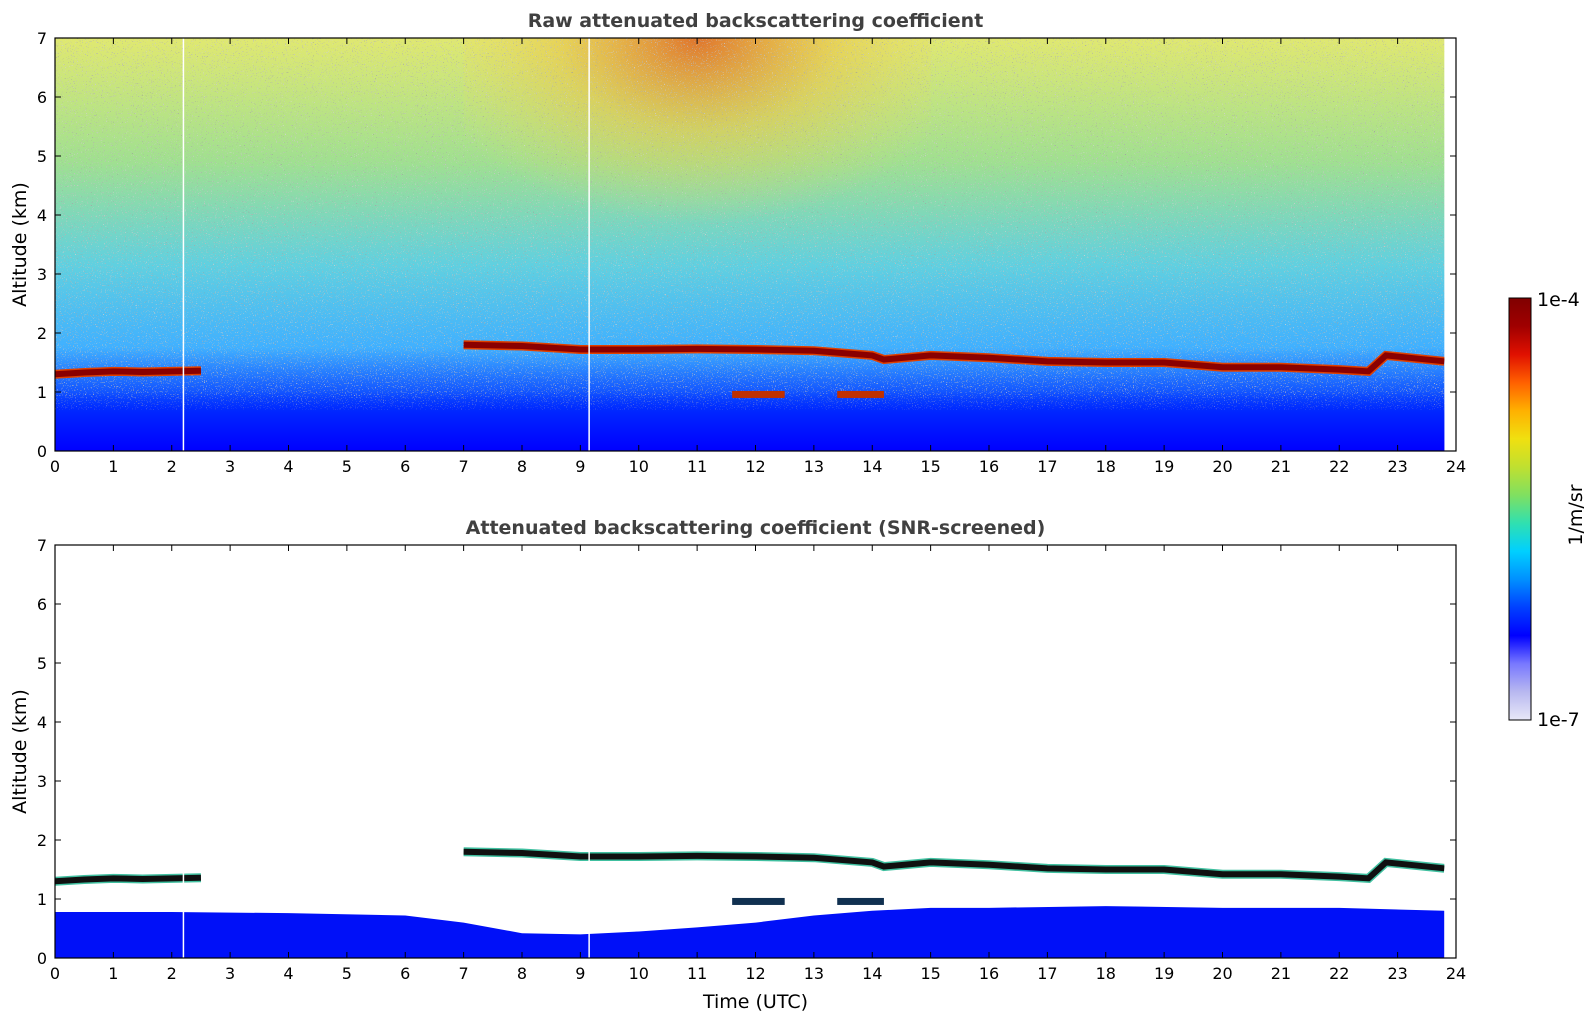 The width and height of the screenshot is (1595, 1024). Describe the element at coordinates (1520, 509) in the screenshot. I see `colorbar-scale` at that location.